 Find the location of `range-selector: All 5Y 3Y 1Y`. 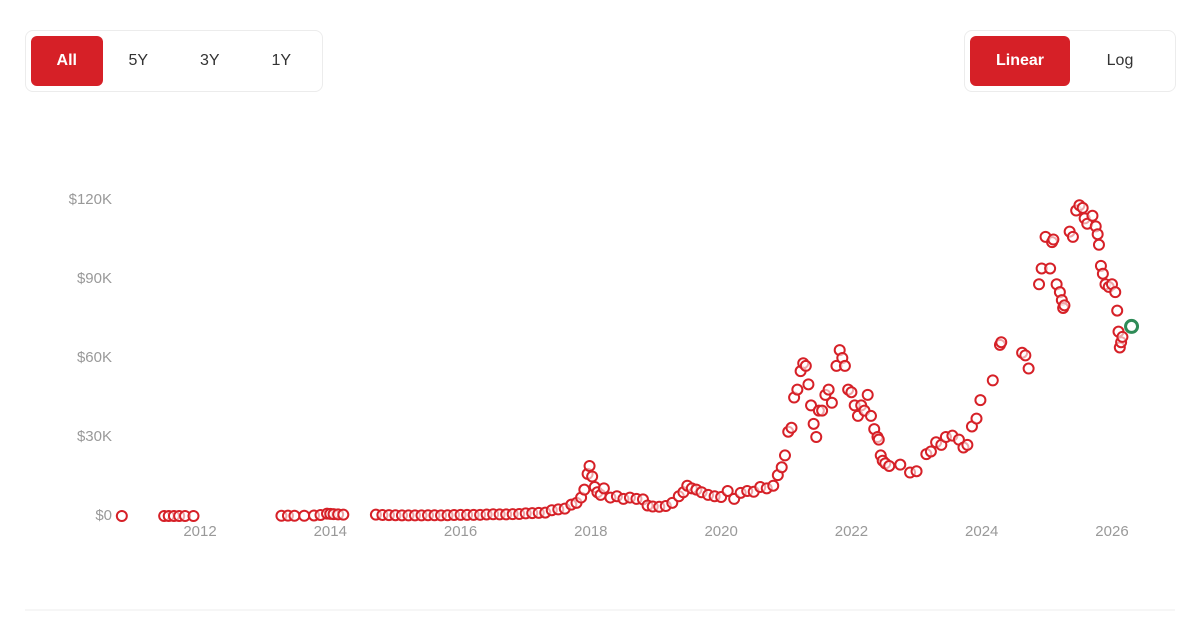

range-selector: All 5Y 3Y 1Y is located at coordinates (174, 61).